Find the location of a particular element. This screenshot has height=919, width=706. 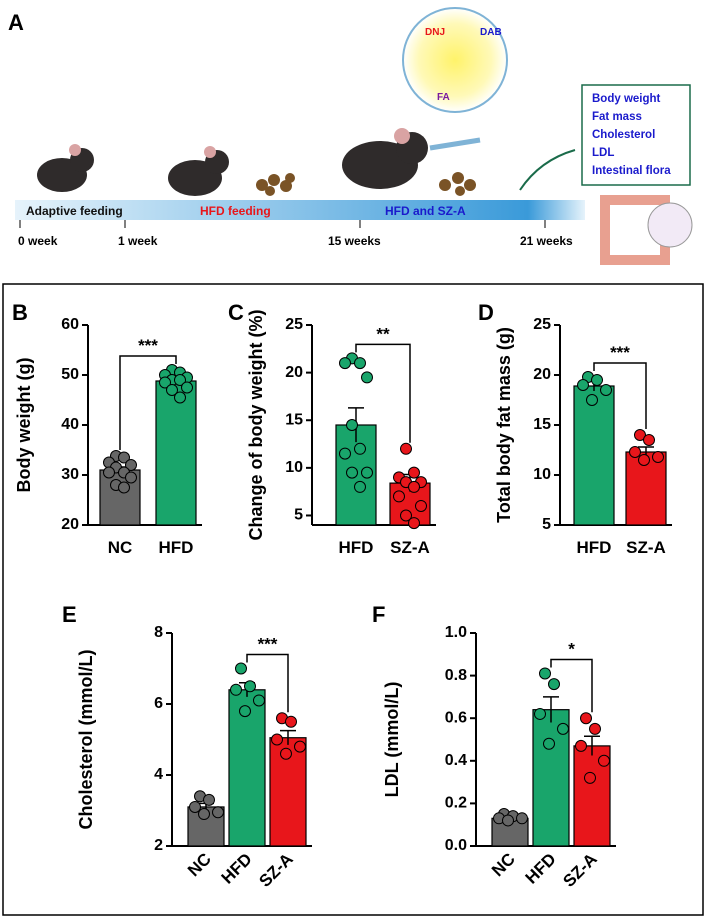

y-tick-label: 0.2 is located at coordinates (456, 803).